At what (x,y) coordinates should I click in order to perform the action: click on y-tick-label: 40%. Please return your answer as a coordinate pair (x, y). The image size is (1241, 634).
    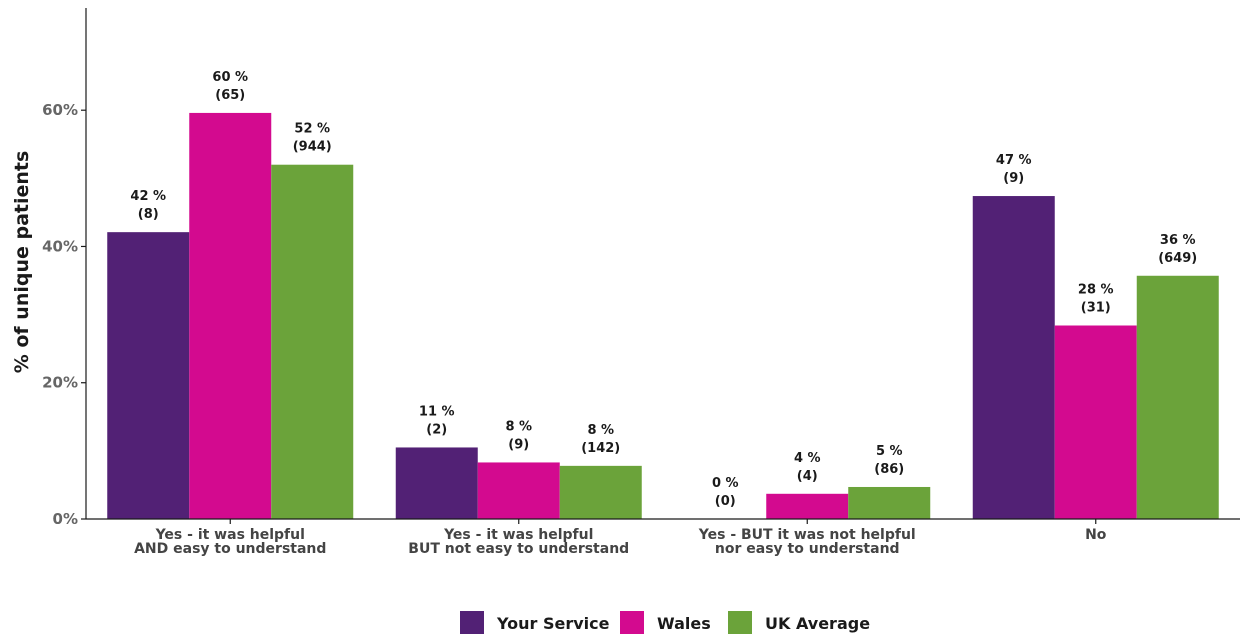
    Looking at the image, I should click on (60, 246).